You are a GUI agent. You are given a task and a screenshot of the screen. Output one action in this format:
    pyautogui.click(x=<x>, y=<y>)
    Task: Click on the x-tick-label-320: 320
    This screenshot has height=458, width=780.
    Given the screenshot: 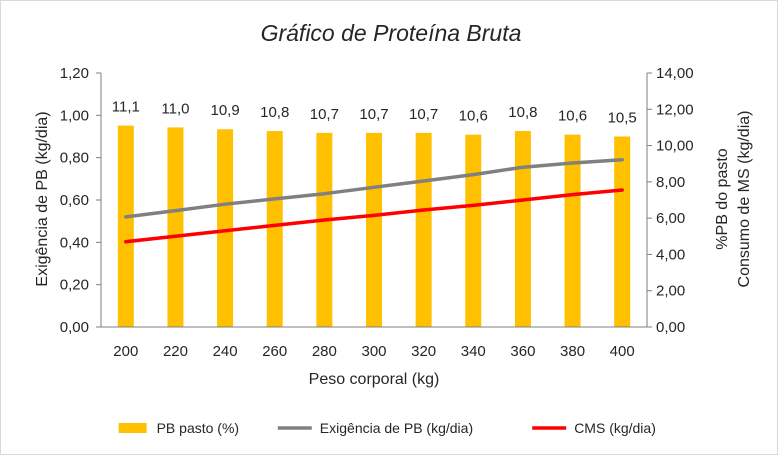 What is the action you would take?
    pyautogui.click(x=423, y=351)
    